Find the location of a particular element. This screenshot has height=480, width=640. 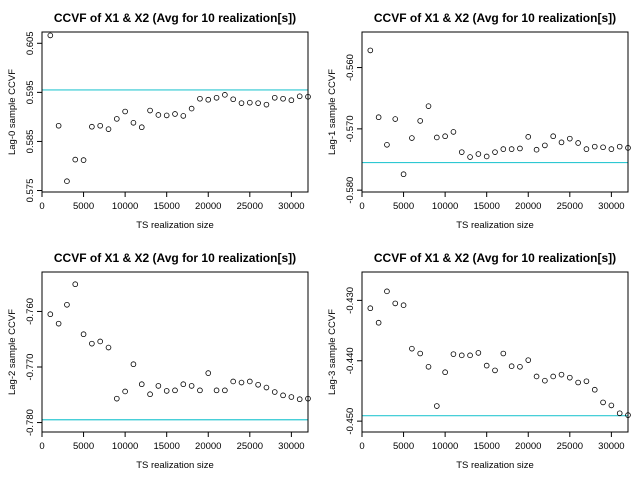

x-tick-label: 30000 is located at coordinates (611, 446).